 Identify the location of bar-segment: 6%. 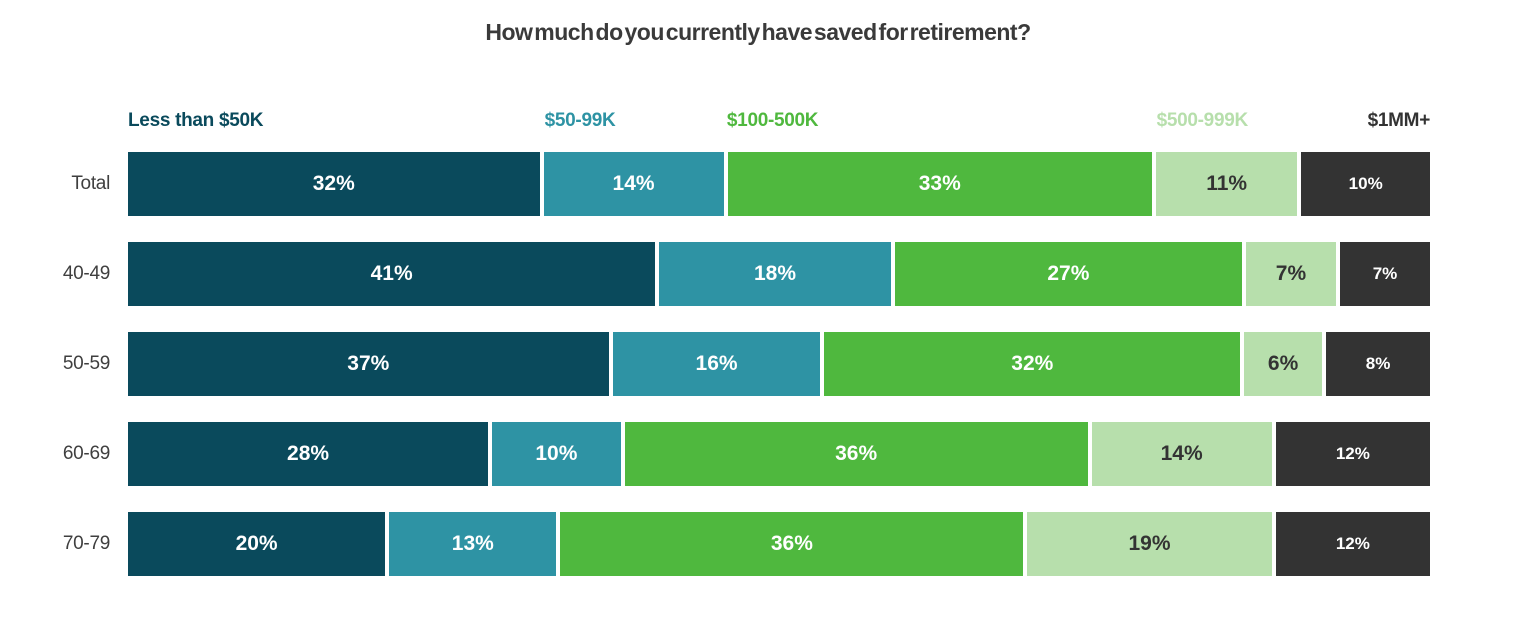
(1283, 364).